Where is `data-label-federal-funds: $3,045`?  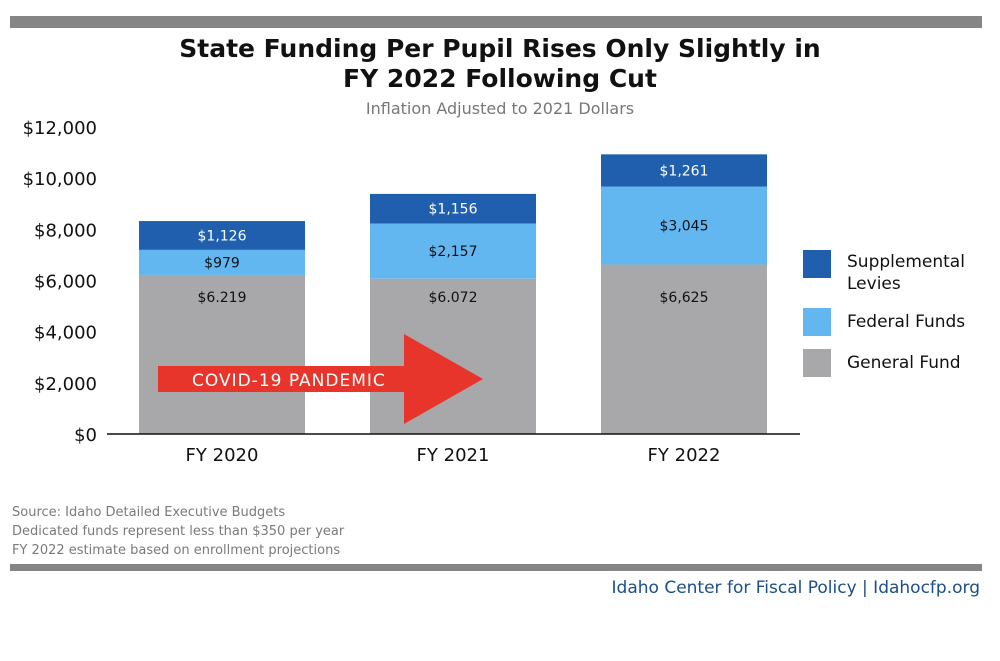 data-label-federal-funds: $3,045 is located at coordinates (684, 227).